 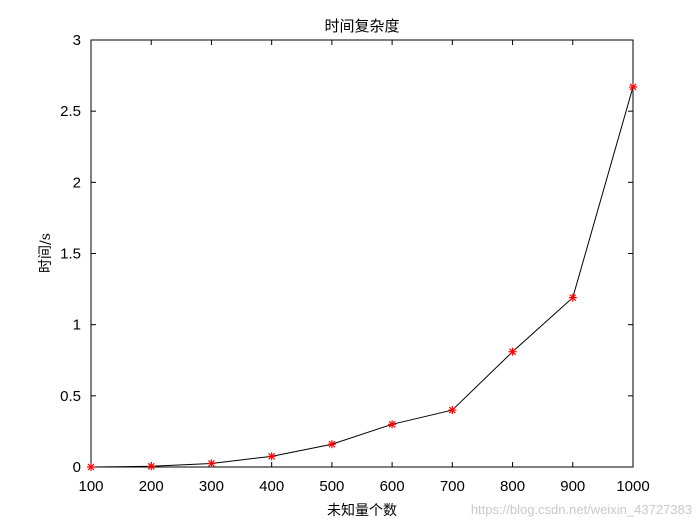 I want to click on y-tick-label: 0.5, so click(x=70, y=396).